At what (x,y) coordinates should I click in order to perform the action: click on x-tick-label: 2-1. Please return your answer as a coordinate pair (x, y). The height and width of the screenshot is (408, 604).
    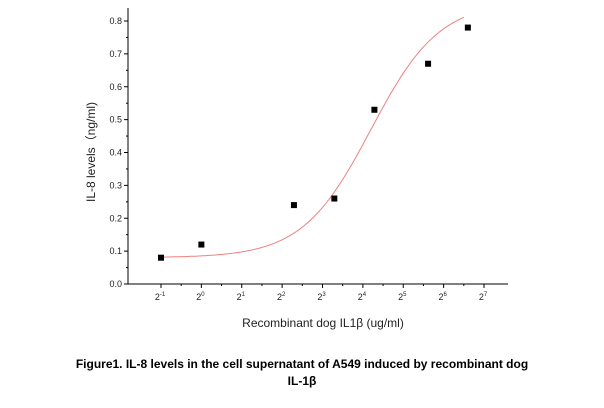
    Looking at the image, I should click on (160, 297).